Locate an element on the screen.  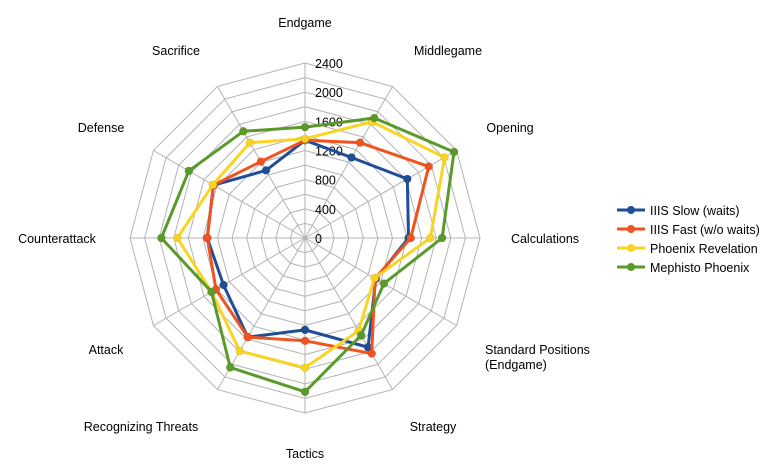
axis-label: Opening is located at coordinates (509, 128).